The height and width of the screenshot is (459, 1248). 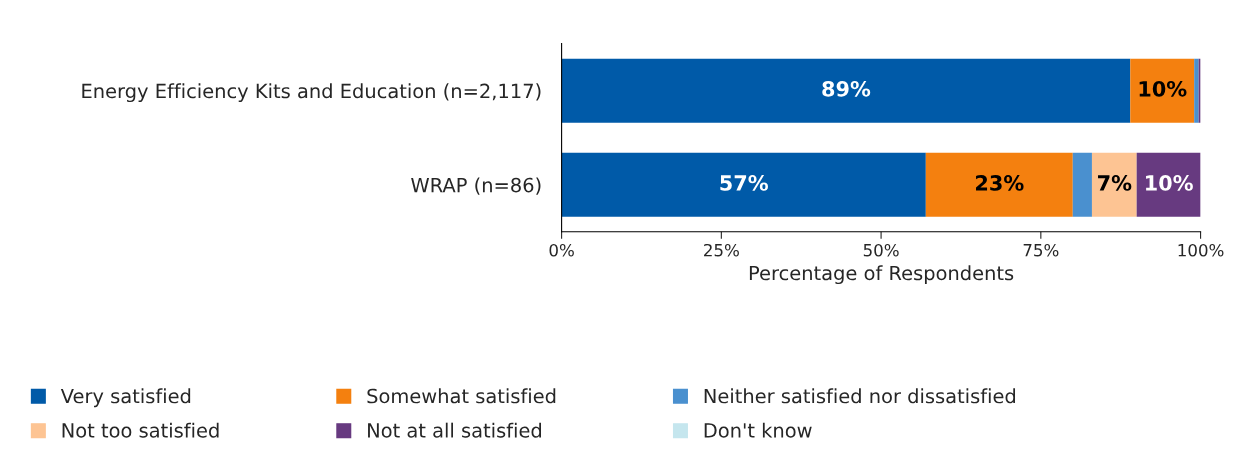 I want to click on x-tick-label: 0%, so click(x=561, y=250).